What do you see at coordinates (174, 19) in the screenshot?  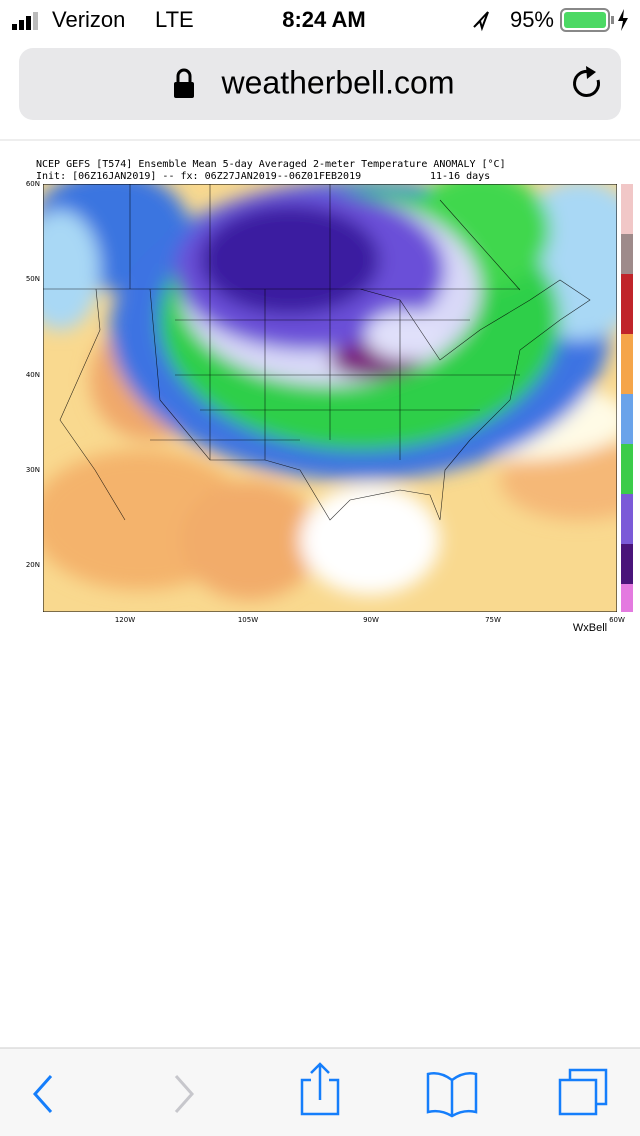 I see `network: LTE` at bounding box center [174, 19].